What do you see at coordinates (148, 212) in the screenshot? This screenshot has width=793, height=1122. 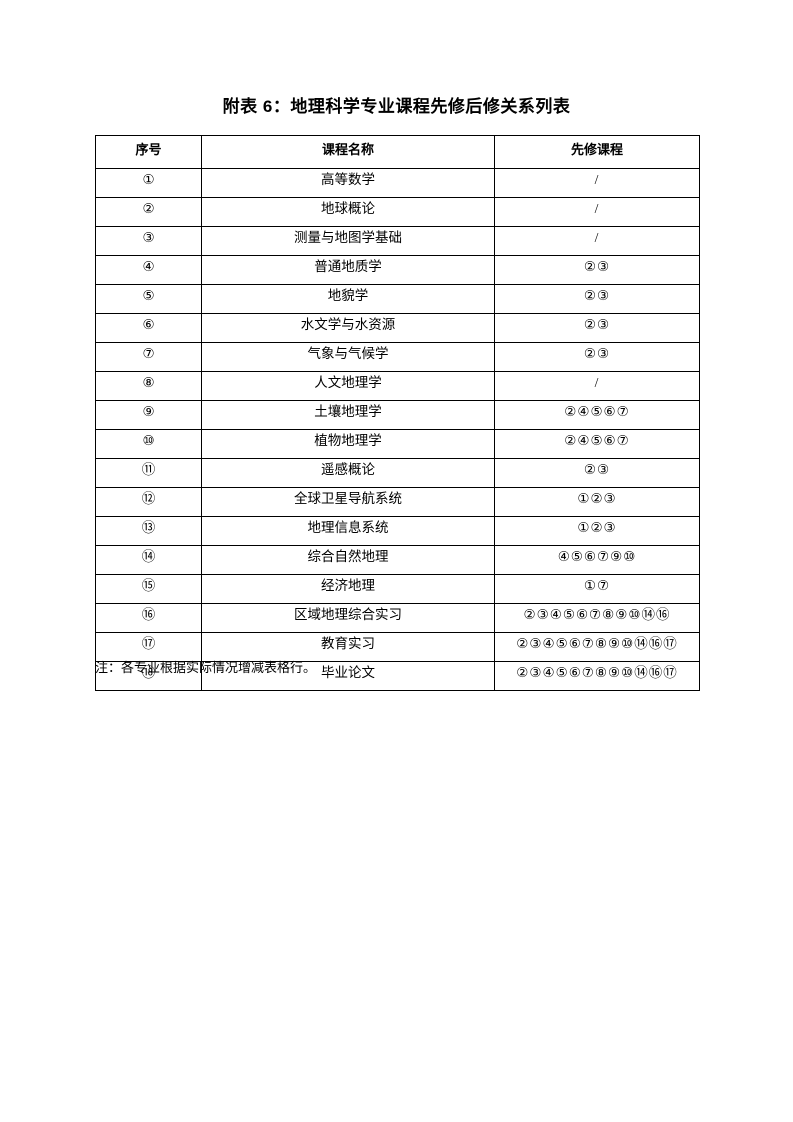 I see `cell-seq-number: ②` at bounding box center [148, 212].